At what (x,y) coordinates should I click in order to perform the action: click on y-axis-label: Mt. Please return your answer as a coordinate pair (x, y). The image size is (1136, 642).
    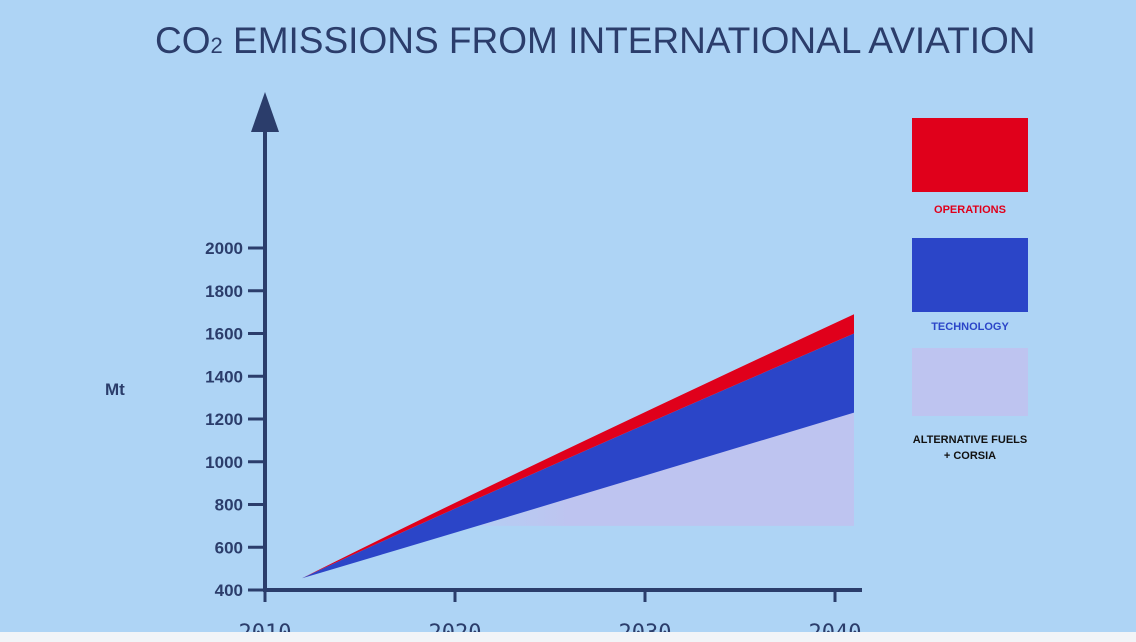
    Looking at the image, I should click on (115, 389).